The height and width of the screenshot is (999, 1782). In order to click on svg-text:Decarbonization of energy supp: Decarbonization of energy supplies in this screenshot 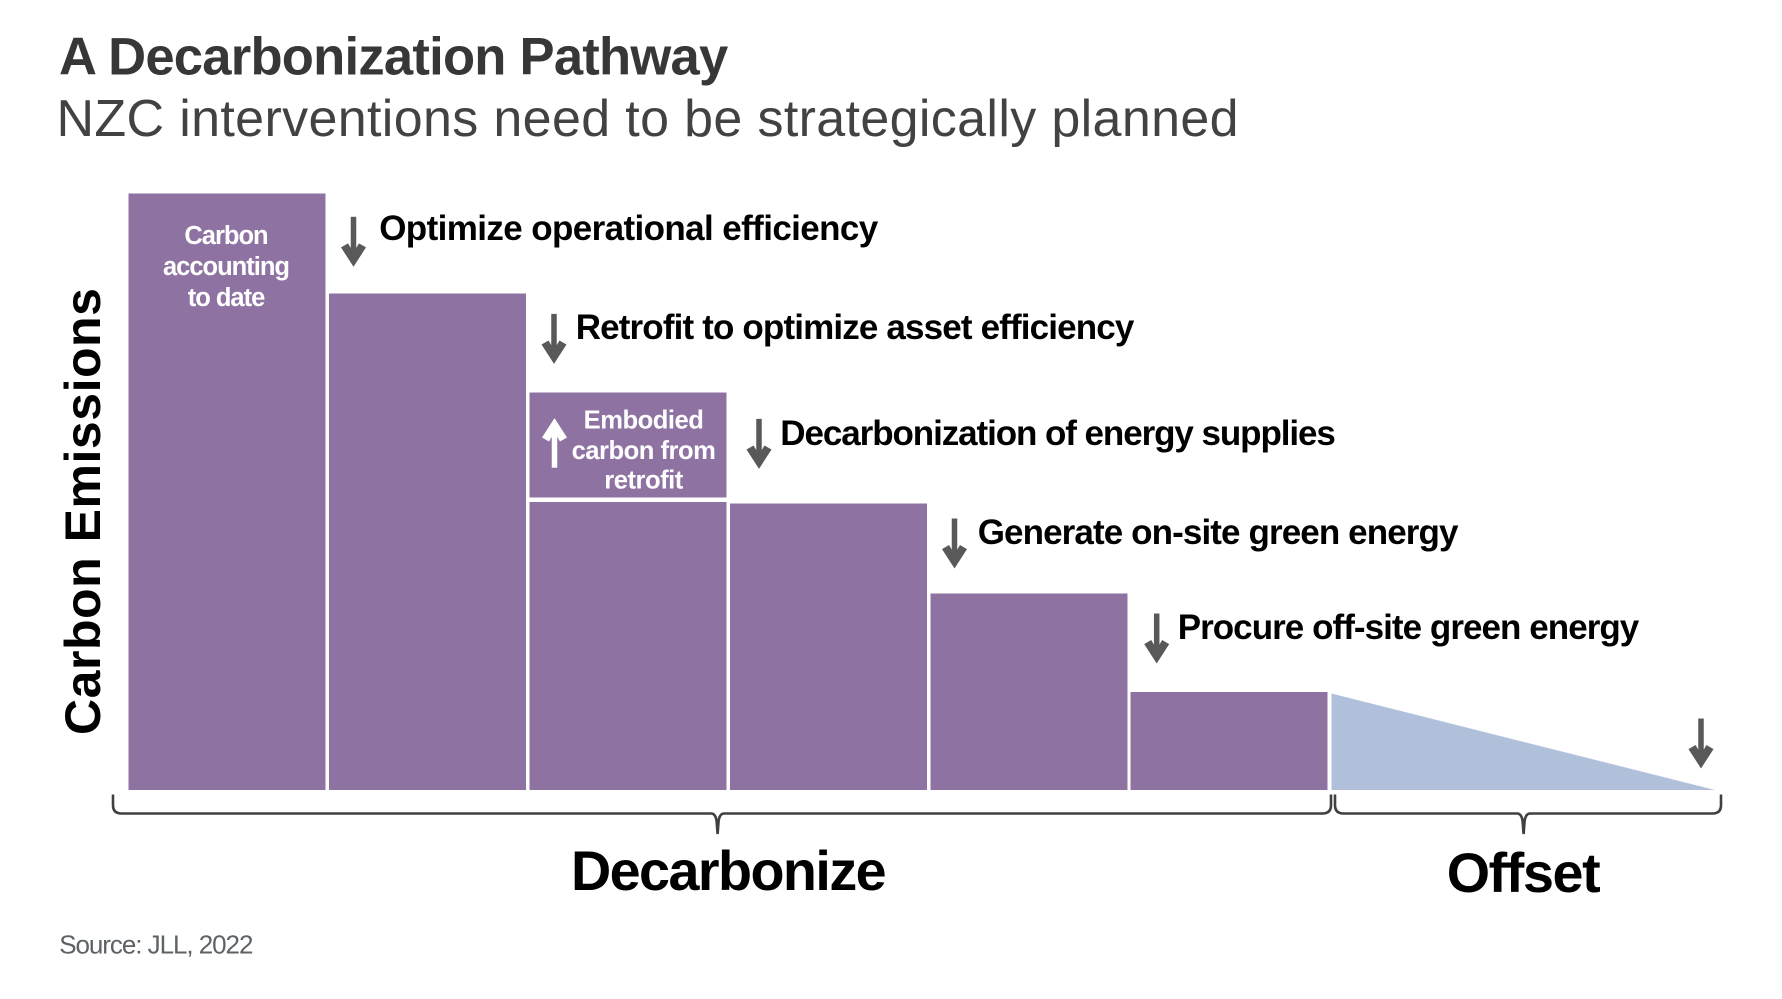, I will do `click(1057, 433)`.